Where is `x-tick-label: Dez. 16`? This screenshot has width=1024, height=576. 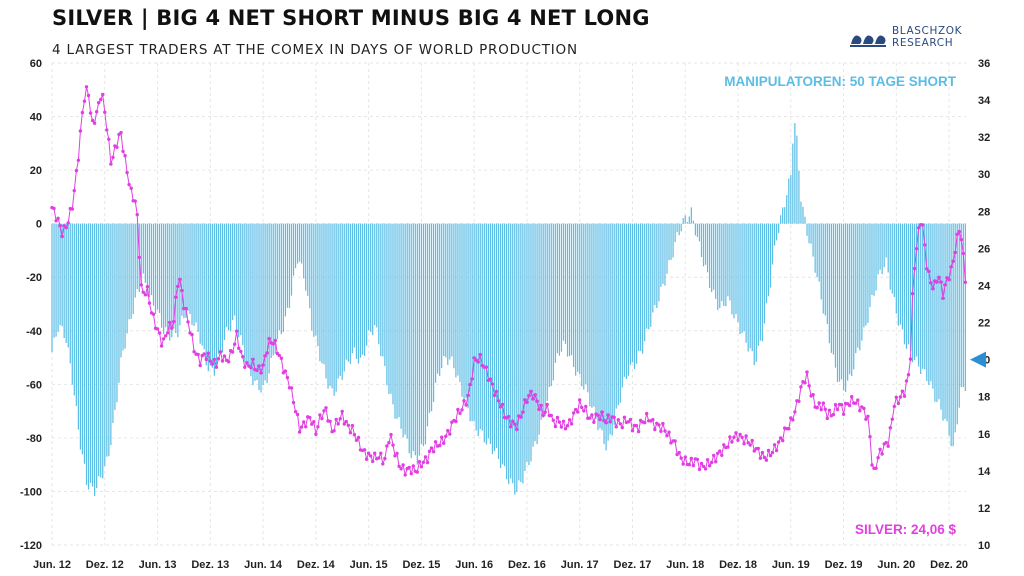 x-tick-label: Dez. 16 is located at coordinates (527, 565).